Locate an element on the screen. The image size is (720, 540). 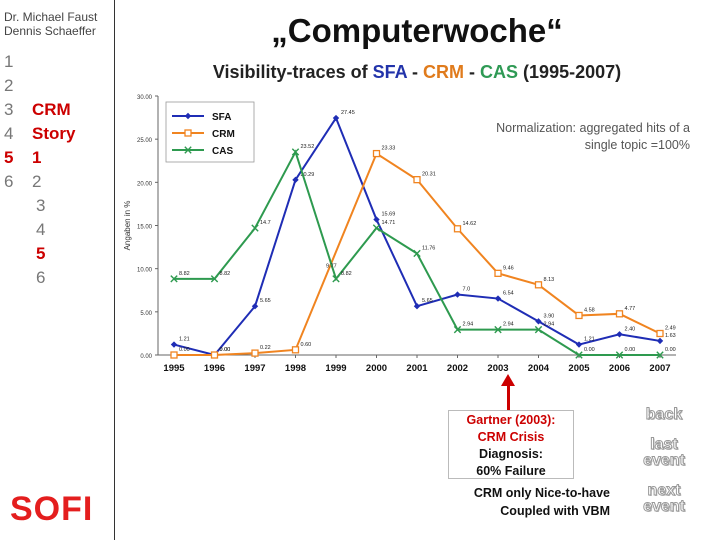
data-label: 4.77 is located at coordinates (630, 309).